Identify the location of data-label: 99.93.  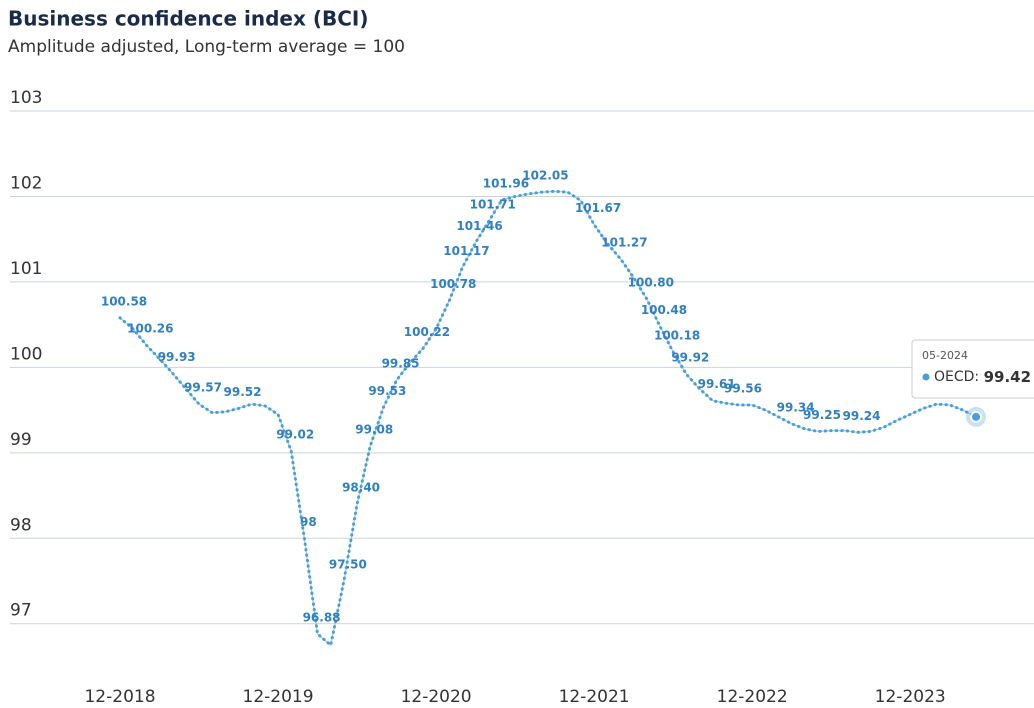
(177, 357).